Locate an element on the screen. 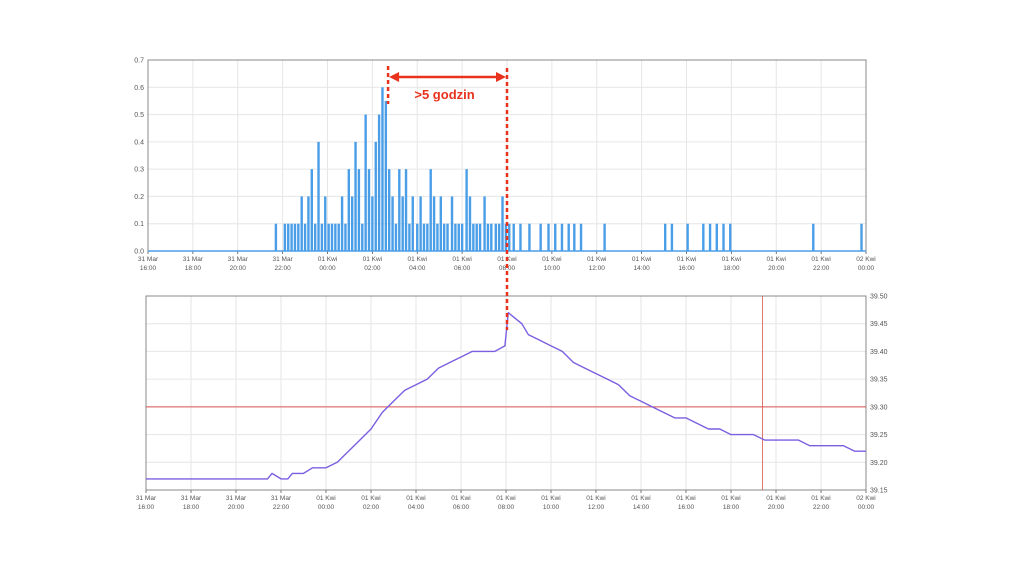 The width and height of the screenshot is (1024, 565). top-x-tick-date: 02 Kwi is located at coordinates (866, 259).